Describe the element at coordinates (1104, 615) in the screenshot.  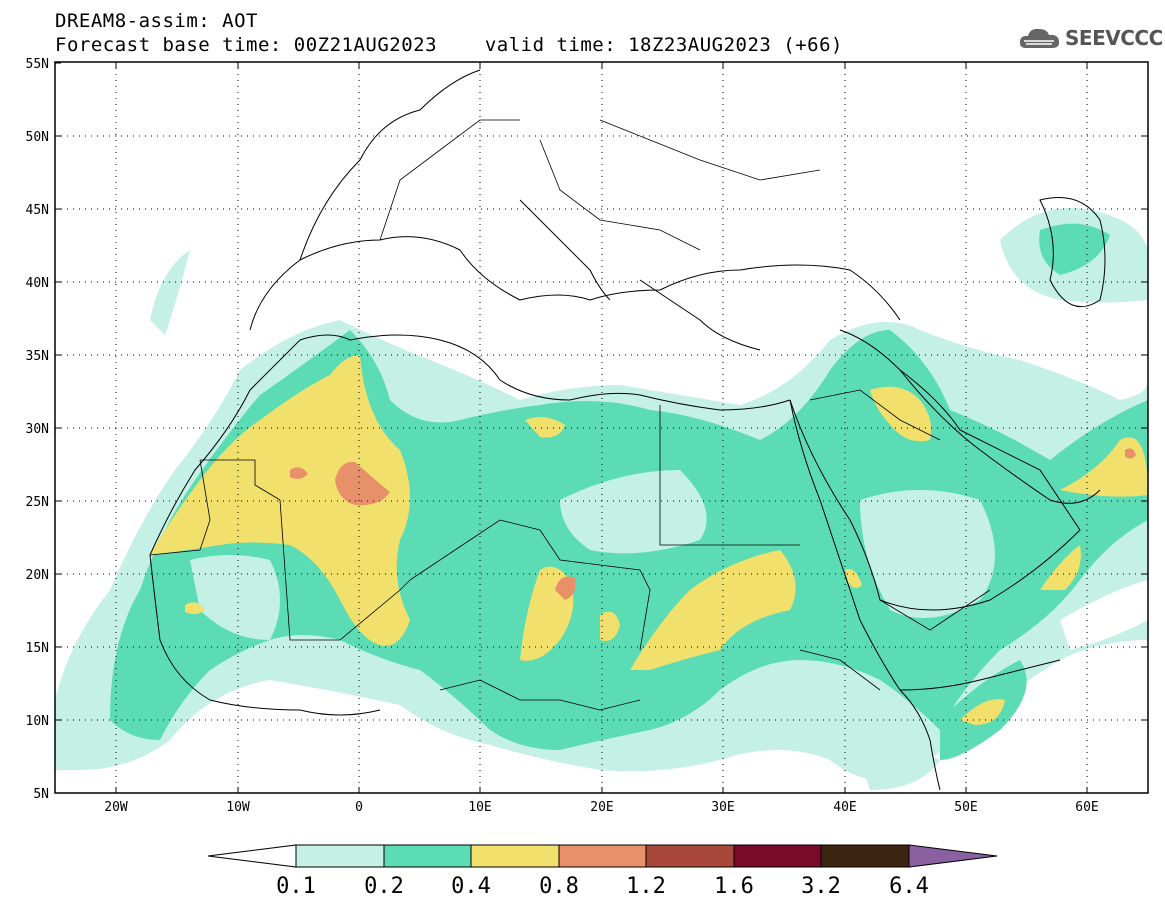
I see `aot-layer-0.1-hole-arabian-sea` at that location.